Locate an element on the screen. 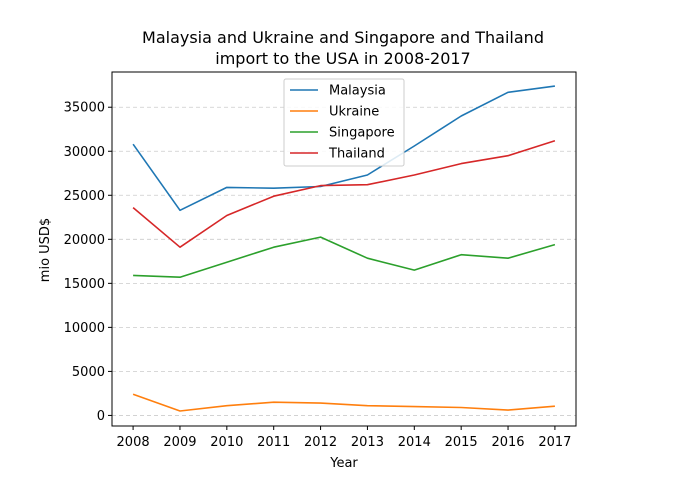  y-axis-ticks: 0 5000 10000 15000 20000 25000 30000 35000 is located at coordinates (88, 262).